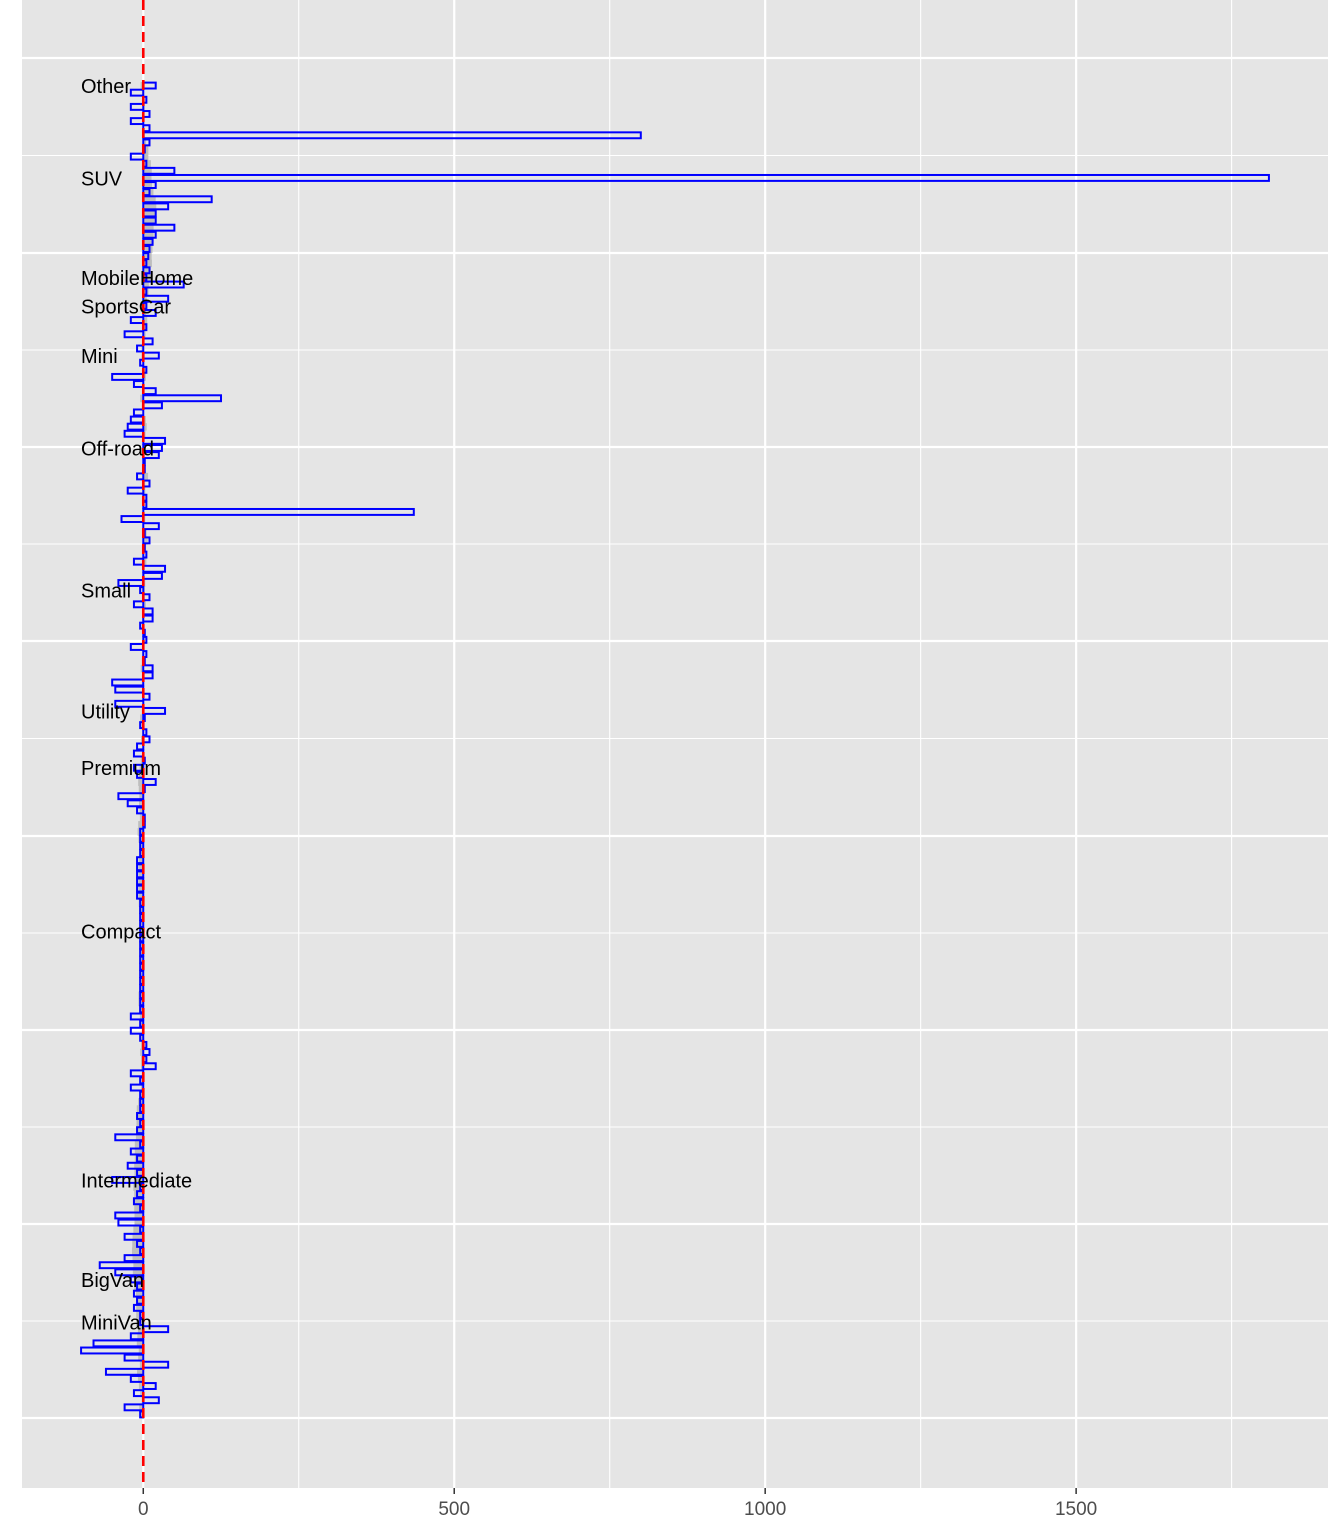 Image resolution: width=1344 pixels, height=1536 pixels. I want to click on category-label: SUV, so click(102, 179).